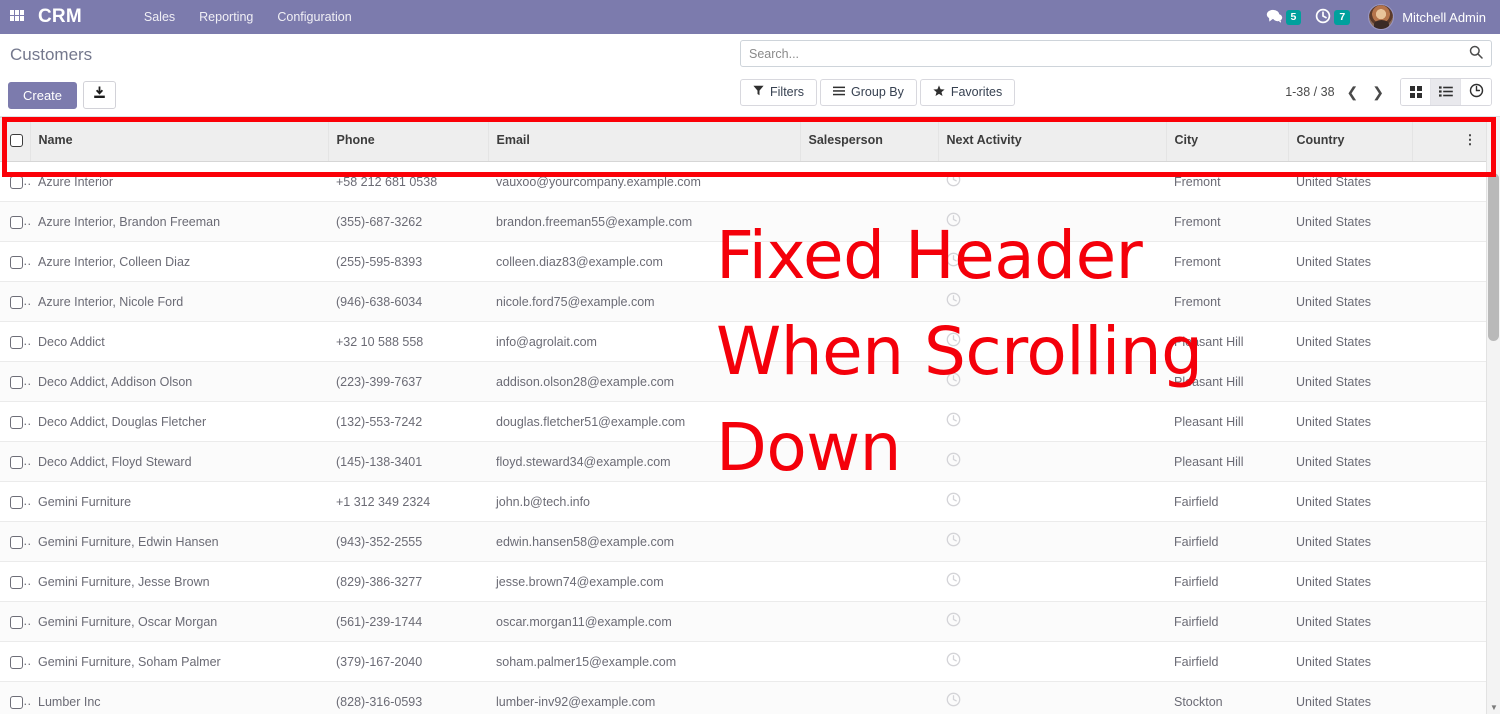  What do you see at coordinates (1476, 92) in the screenshot?
I see `view-button-activity` at bounding box center [1476, 92].